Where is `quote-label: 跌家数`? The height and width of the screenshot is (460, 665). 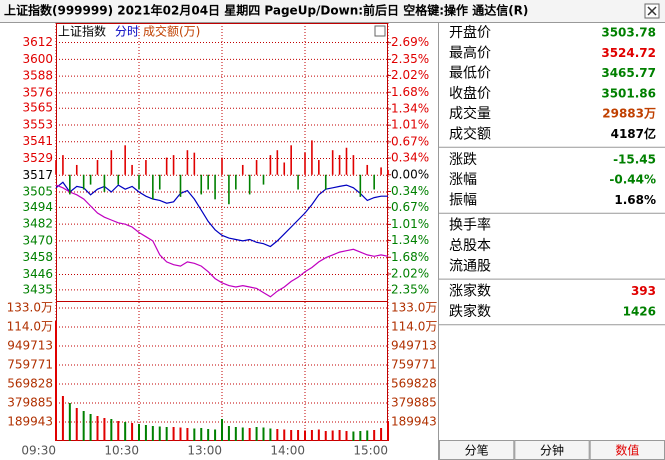
quote-label: 跌家数 is located at coordinates (470, 311).